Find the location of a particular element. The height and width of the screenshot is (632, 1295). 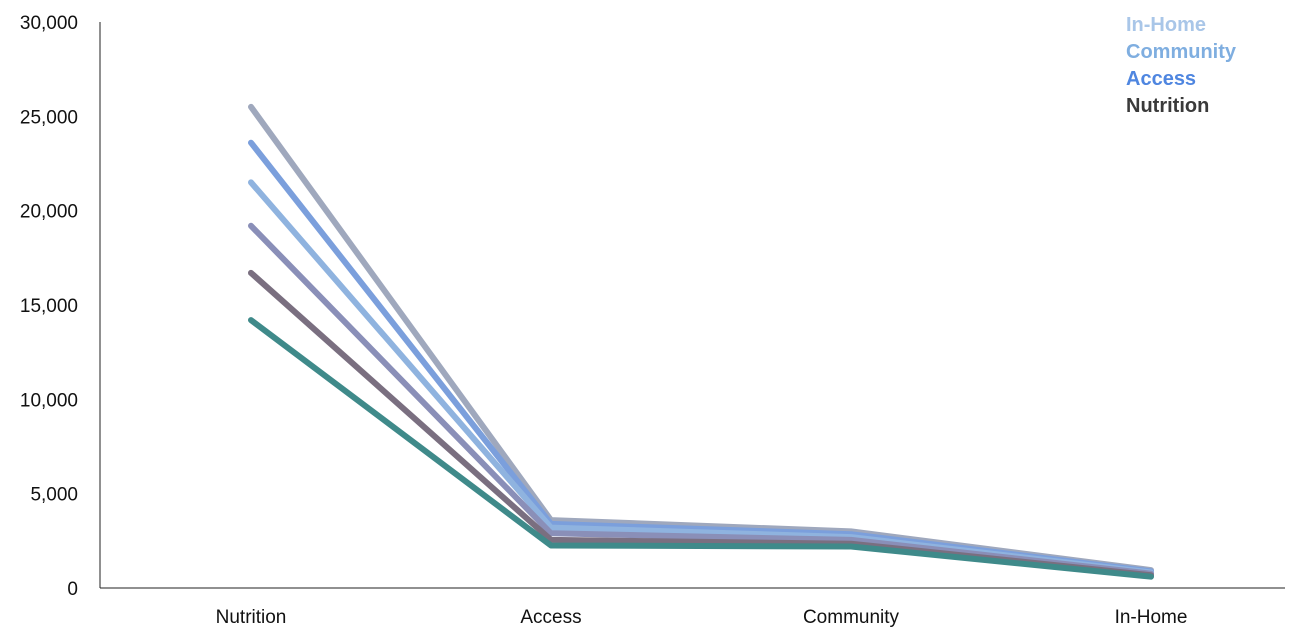

x-tick-label: Access is located at coordinates (550, 617).